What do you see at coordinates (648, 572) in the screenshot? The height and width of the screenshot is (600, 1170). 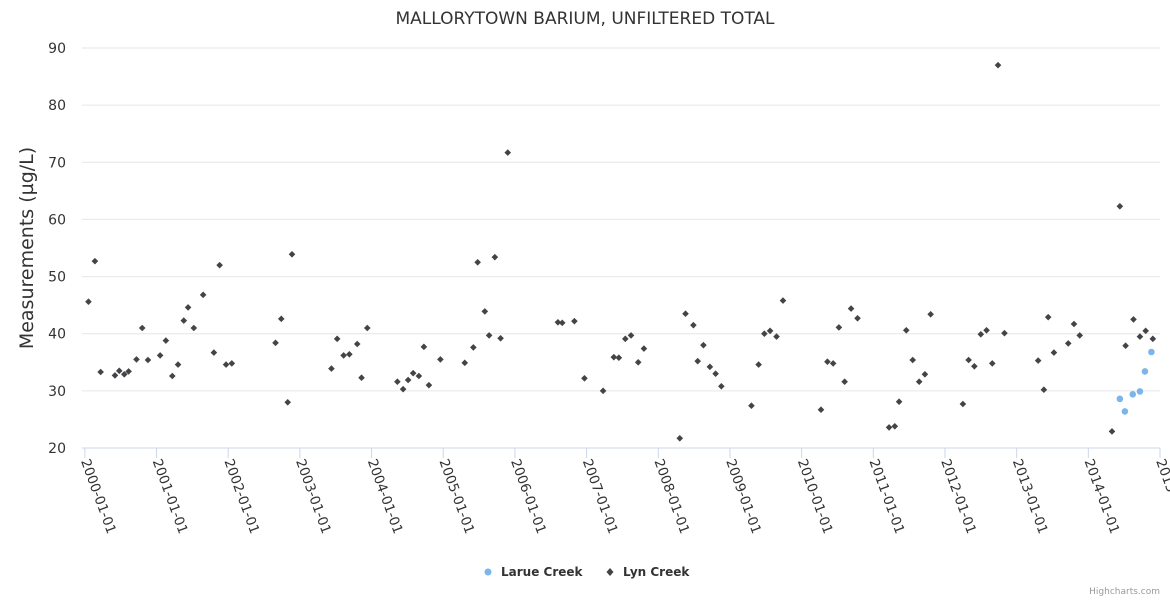 I see `legend-item-lyn-creek: Lyn Creek` at bounding box center [648, 572].